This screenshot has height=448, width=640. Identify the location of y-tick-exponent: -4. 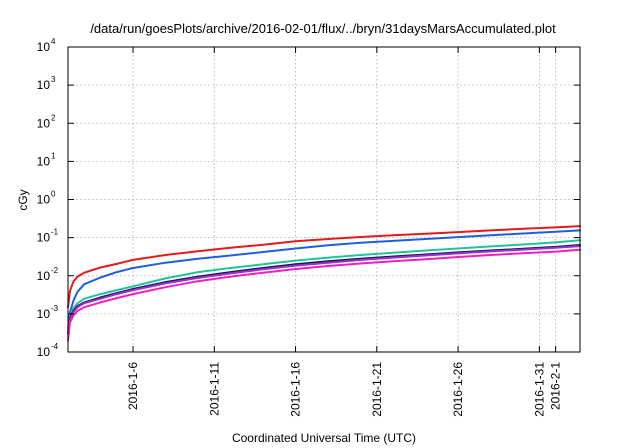
(55, 346).